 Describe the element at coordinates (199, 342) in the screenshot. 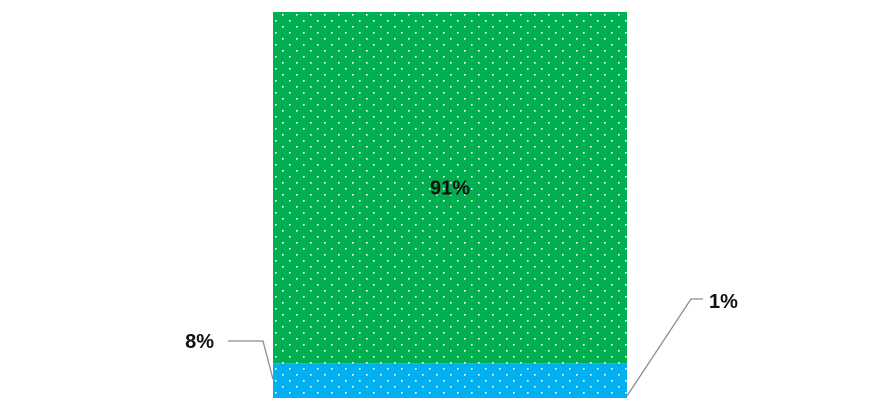

I see `data-label-8: 8%` at that location.